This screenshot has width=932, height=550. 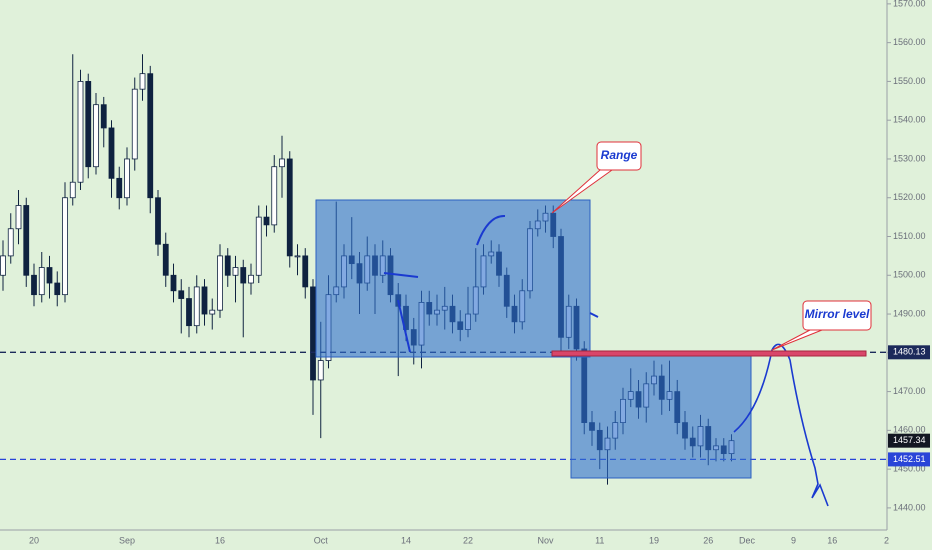 What do you see at coordinates (909, 197) in the screenshot?
I see `y-tick-label: 1520.00` at bounding box center [909, 197].